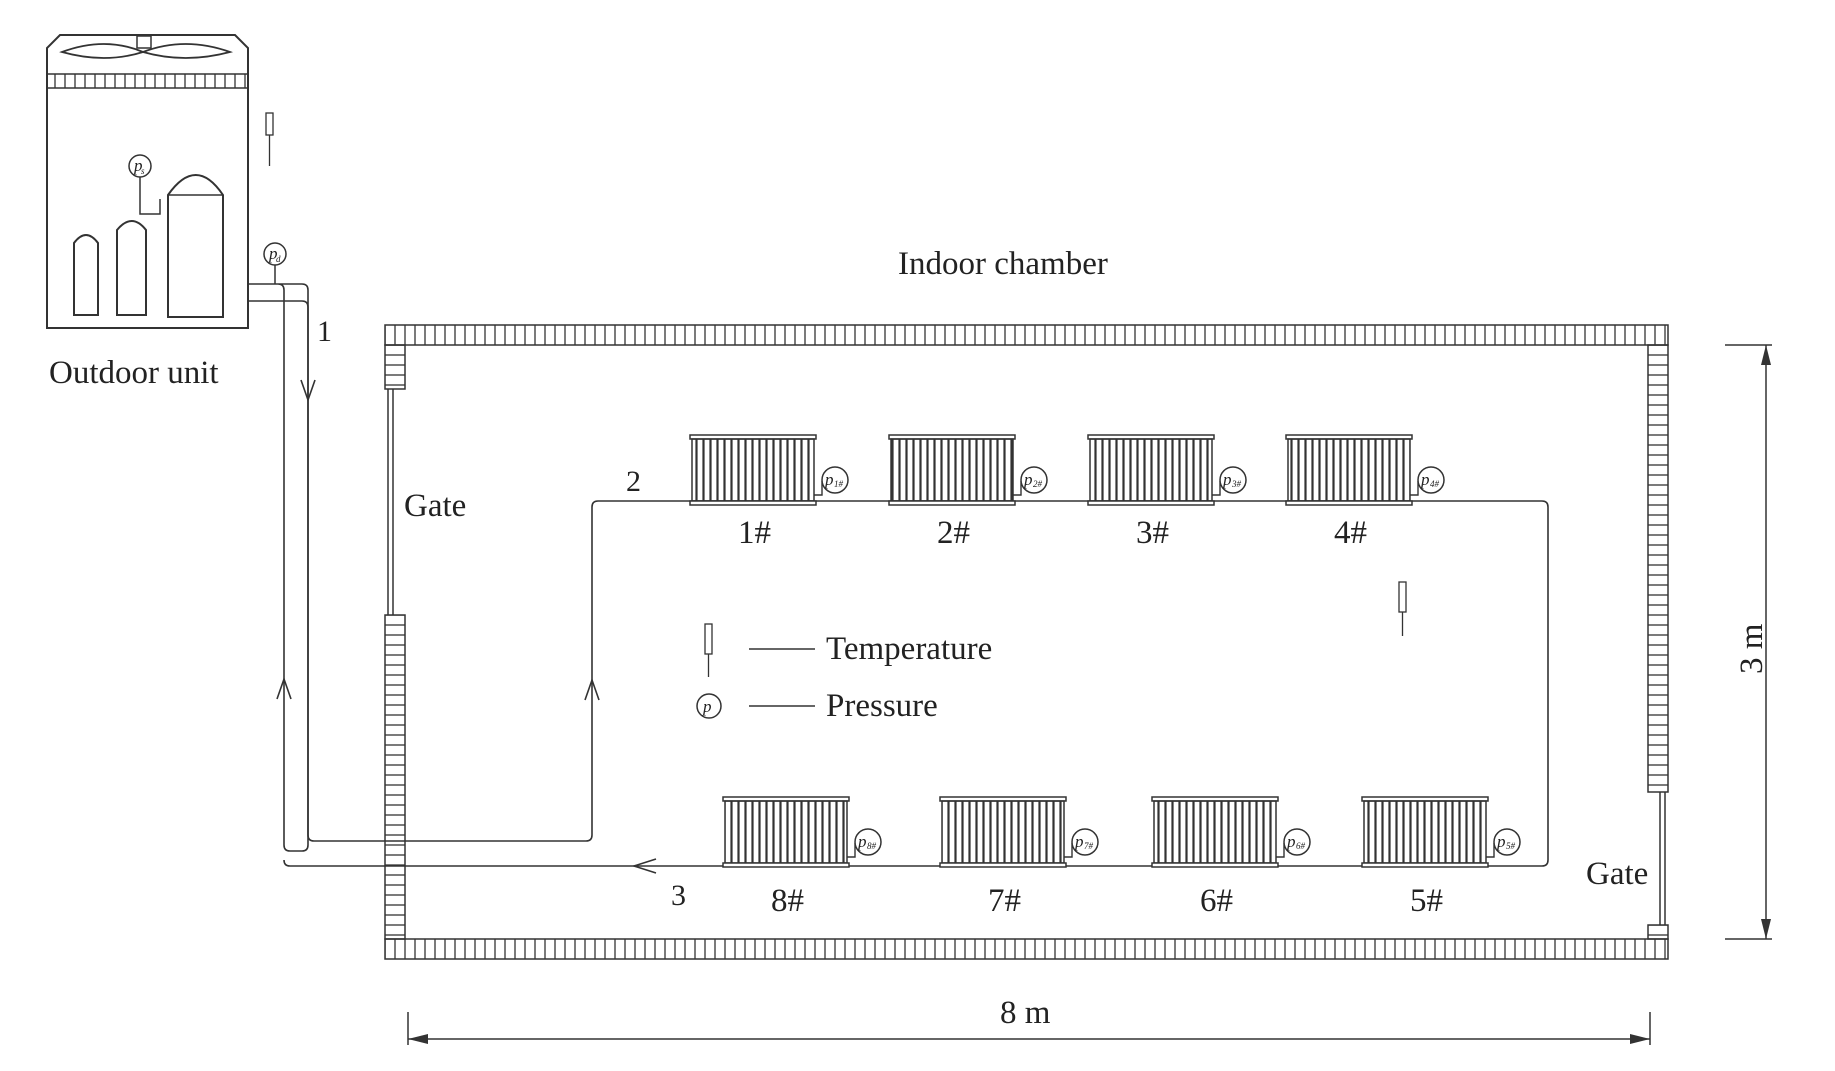 Image resolution: width=1835 pixels, height=1071 pixels. What do you see at coordinates (844, 673) in the screenshot?
I see `legend: Temperature p Pressure` at bounding box center [844, 673].